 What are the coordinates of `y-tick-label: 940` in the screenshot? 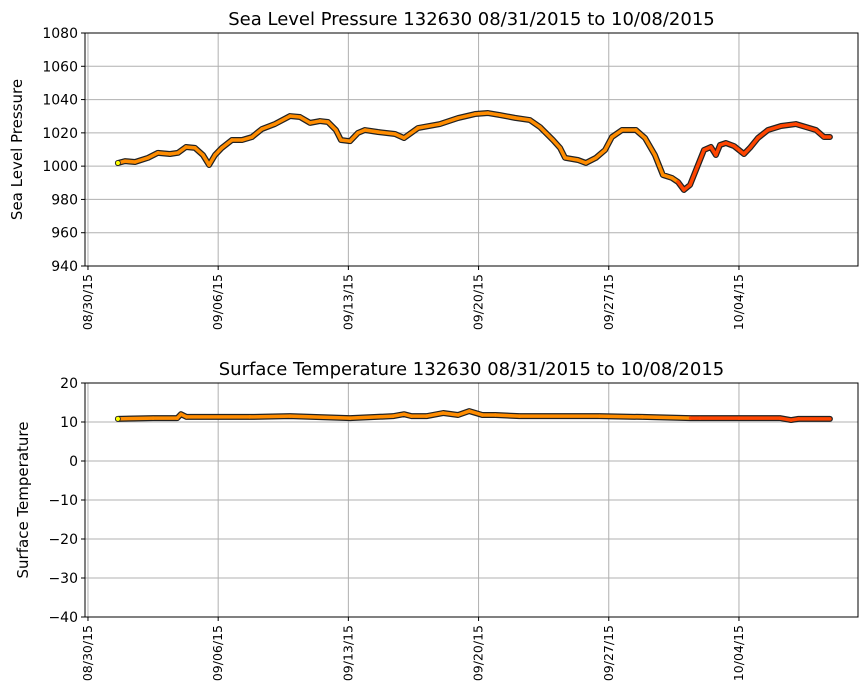 It's located at (64, 267).